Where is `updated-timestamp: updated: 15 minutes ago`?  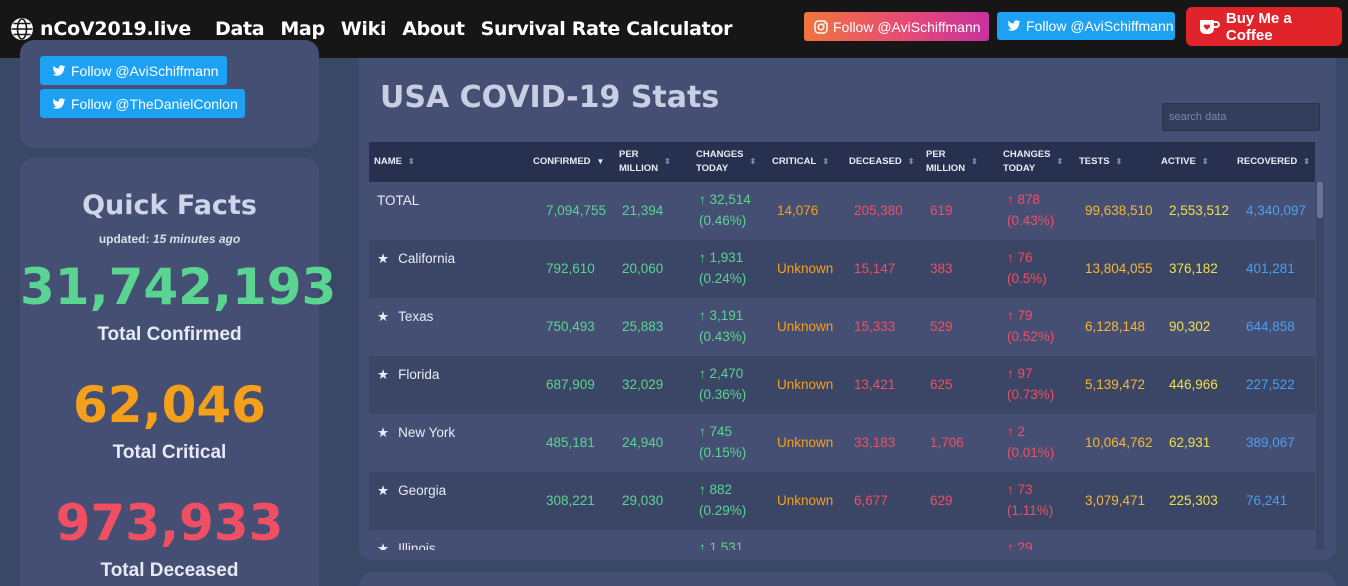 updated-timestamp: updated: 15 minutes ago is located at coordinates (169, 239).